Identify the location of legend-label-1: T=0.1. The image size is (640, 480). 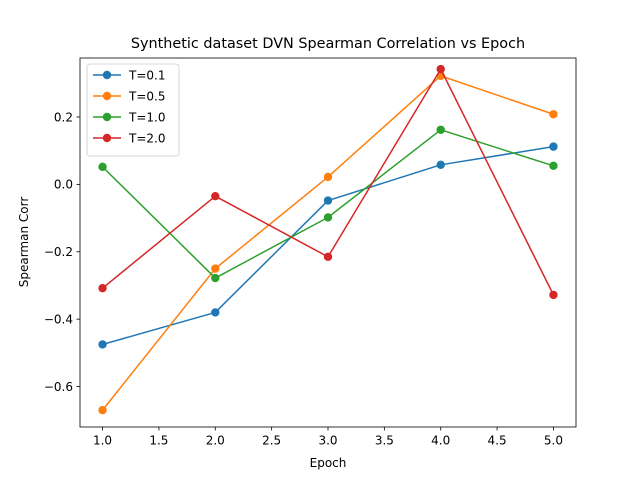
(146, 75).